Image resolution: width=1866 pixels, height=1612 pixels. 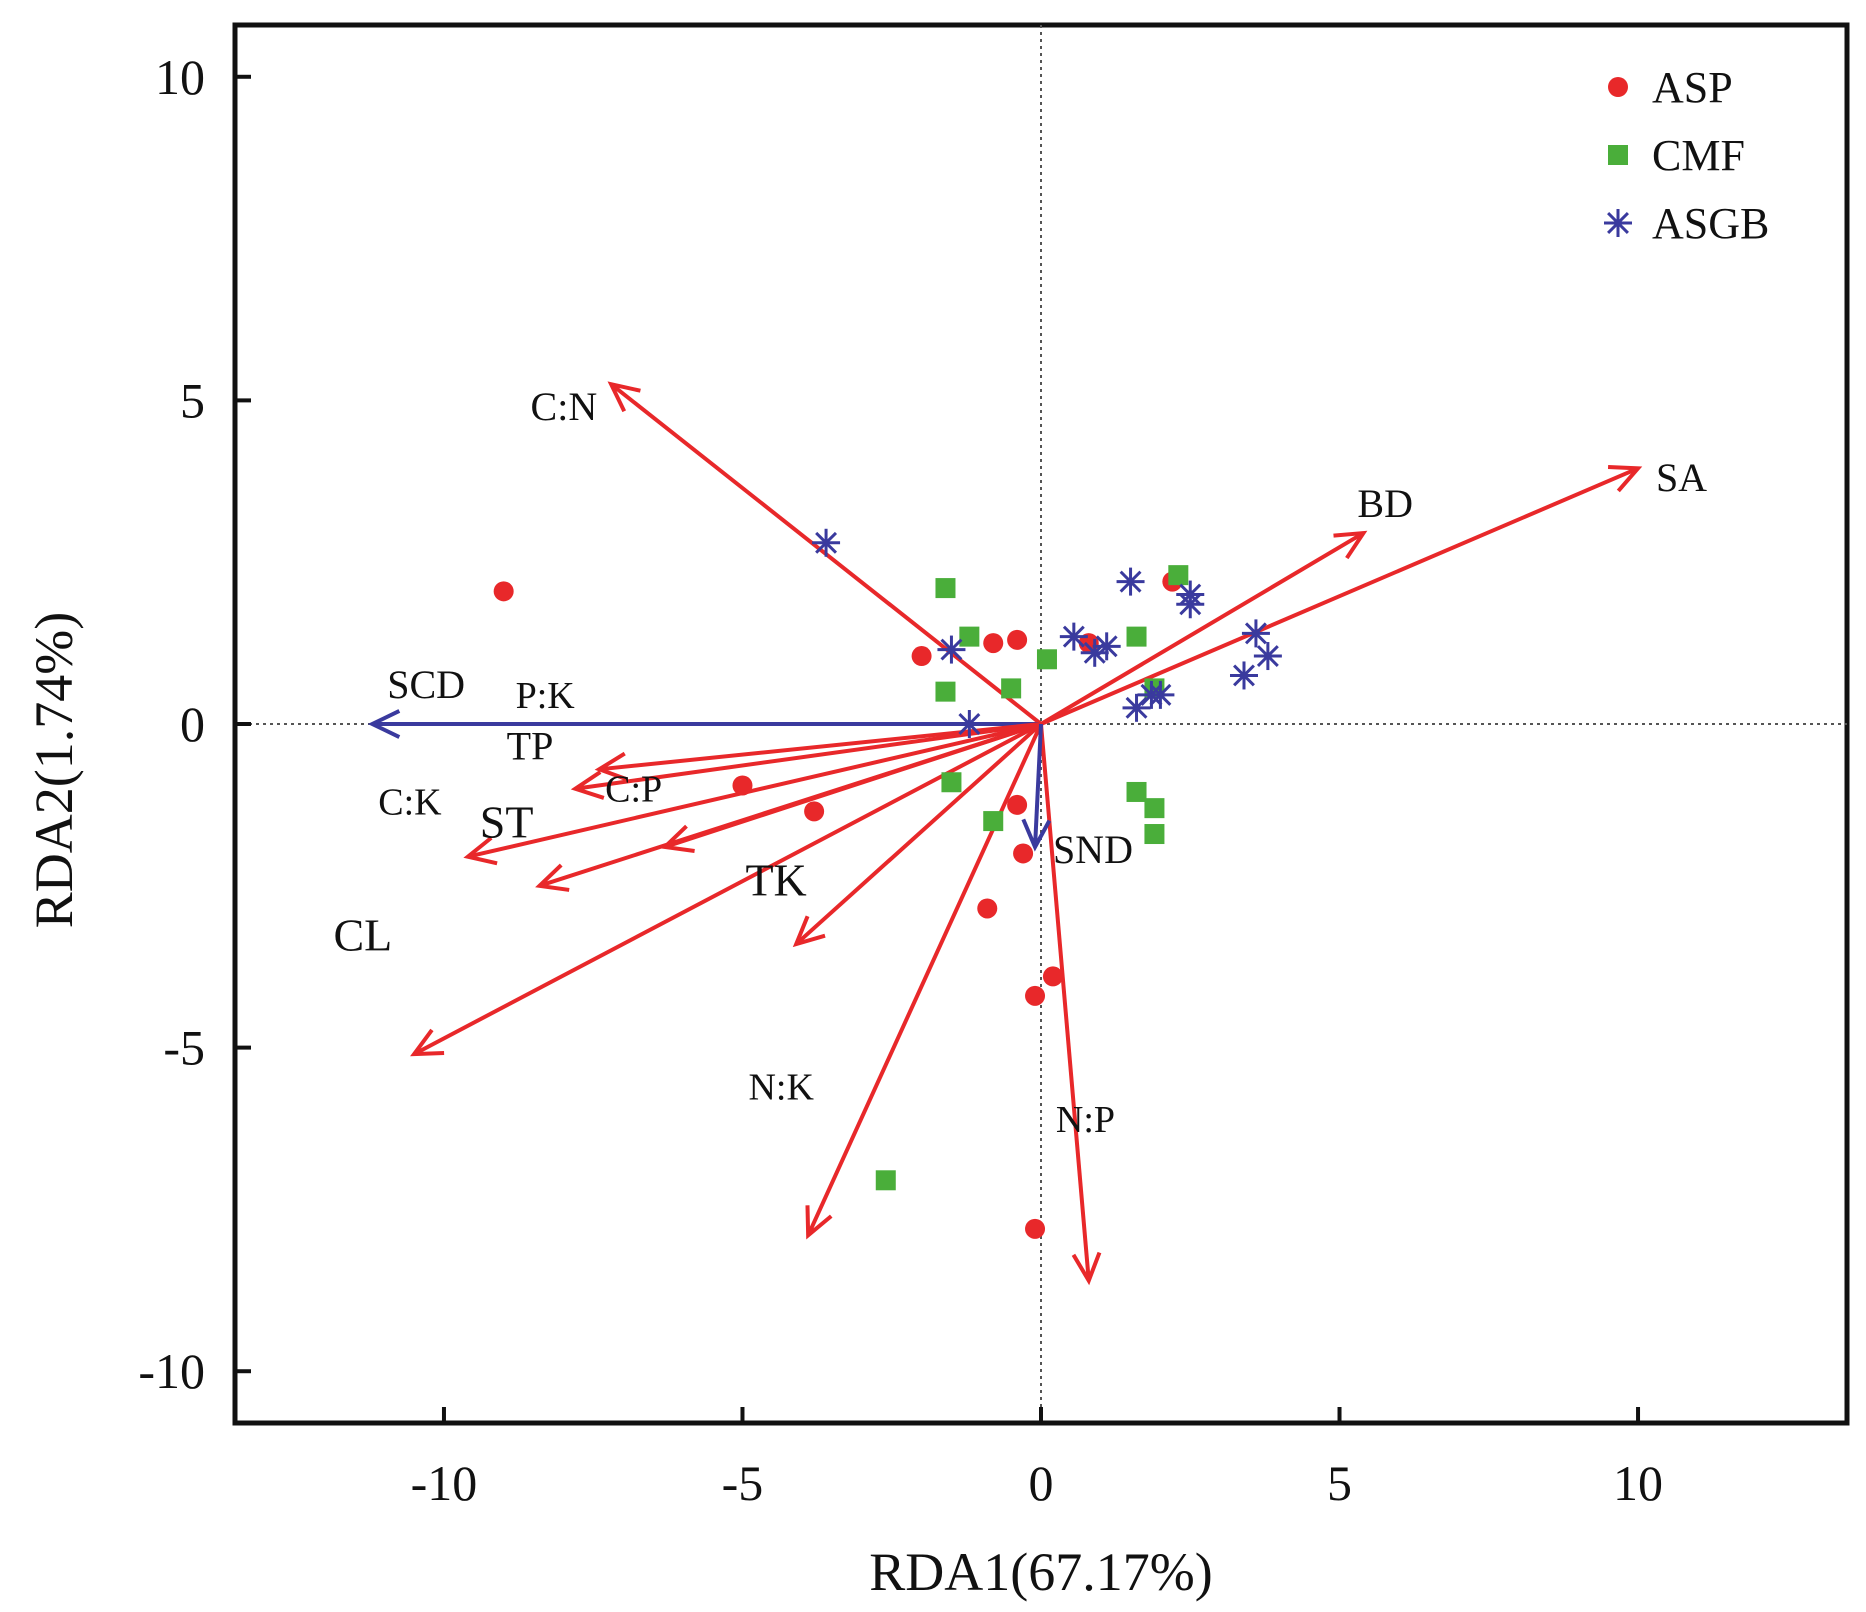 I want to click on vector-label: SCD, so click(x=426, y=684).